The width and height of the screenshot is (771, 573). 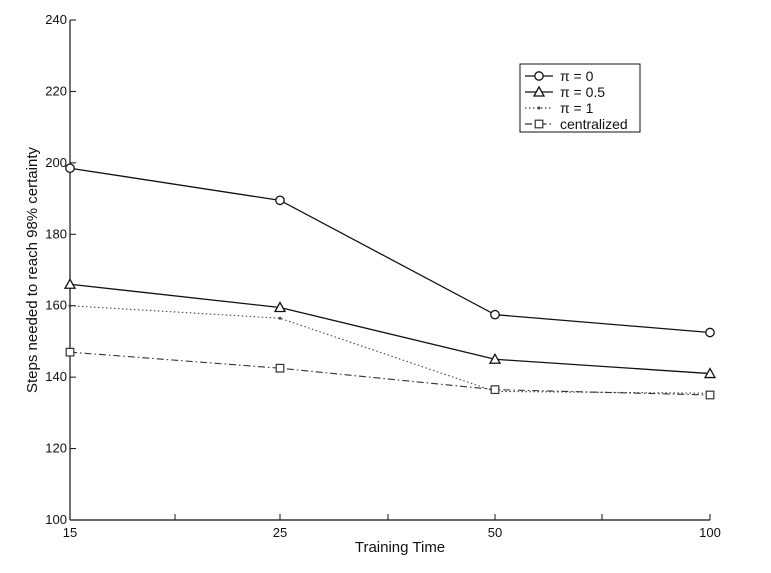 I want to click on y-tick-label: 240, so click(x=56, y=19).